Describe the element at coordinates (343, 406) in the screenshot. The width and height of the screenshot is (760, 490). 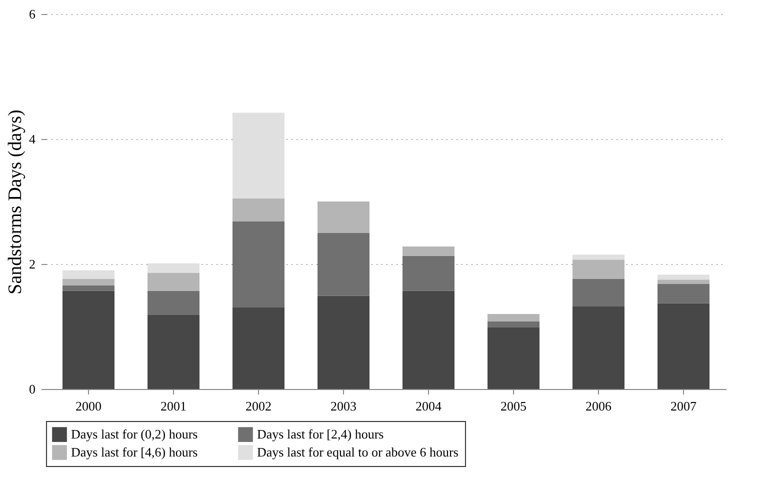
I see `x-tick-label: 2003` at that location.